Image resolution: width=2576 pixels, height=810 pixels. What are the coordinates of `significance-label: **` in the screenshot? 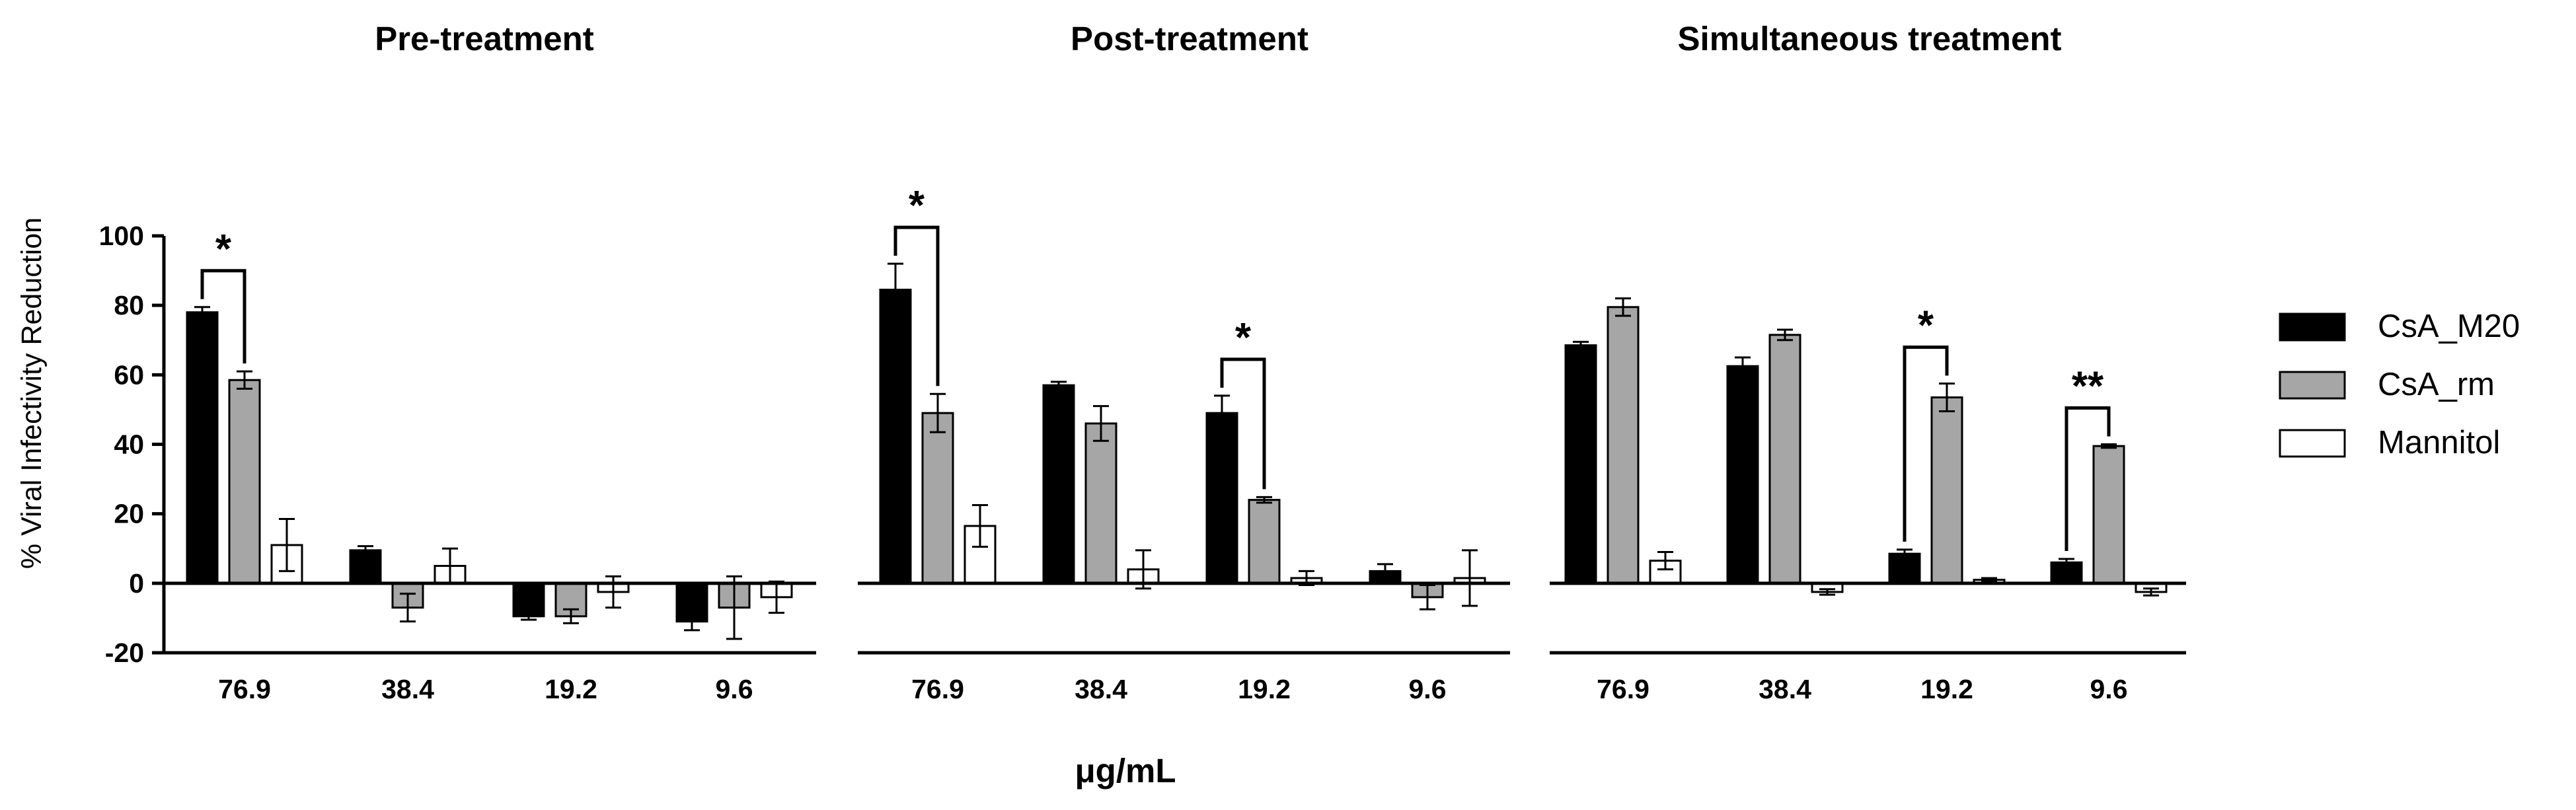 It's located at (2088, 387).